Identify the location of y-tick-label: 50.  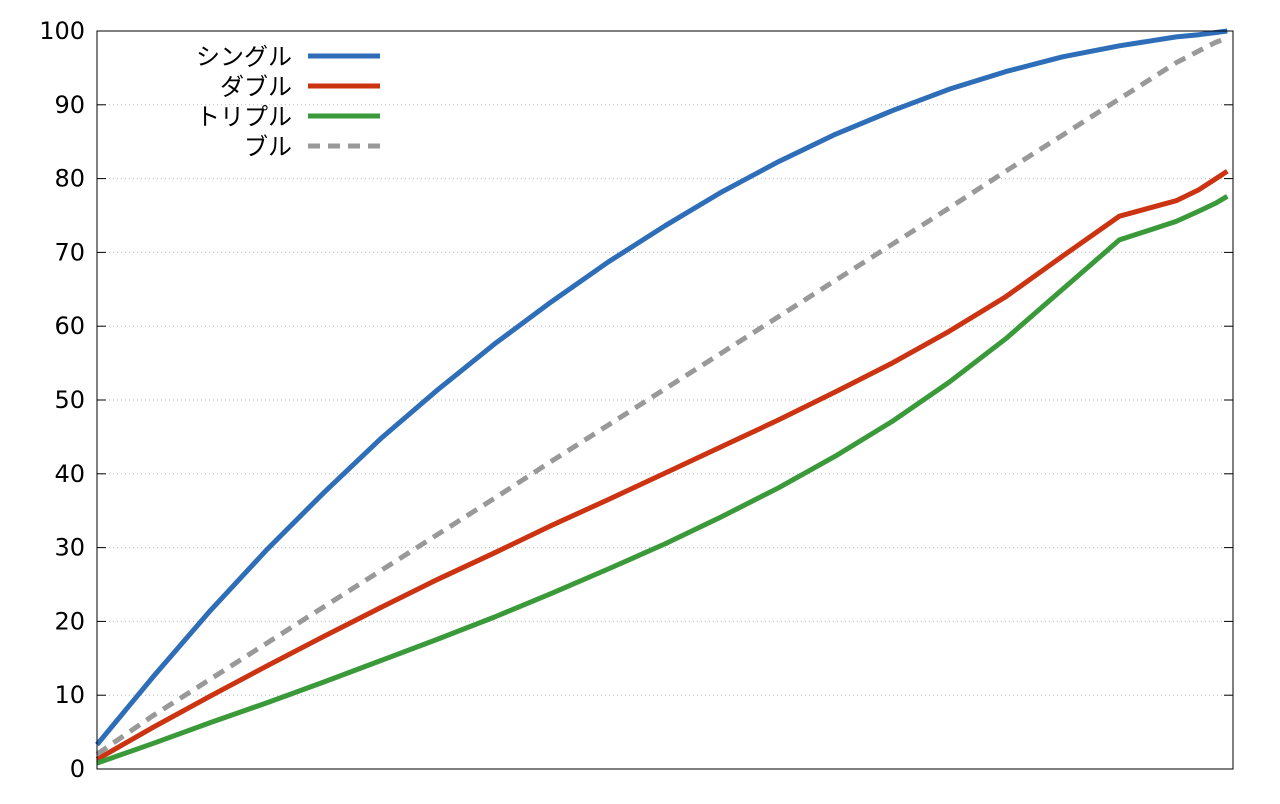
(69, 400).